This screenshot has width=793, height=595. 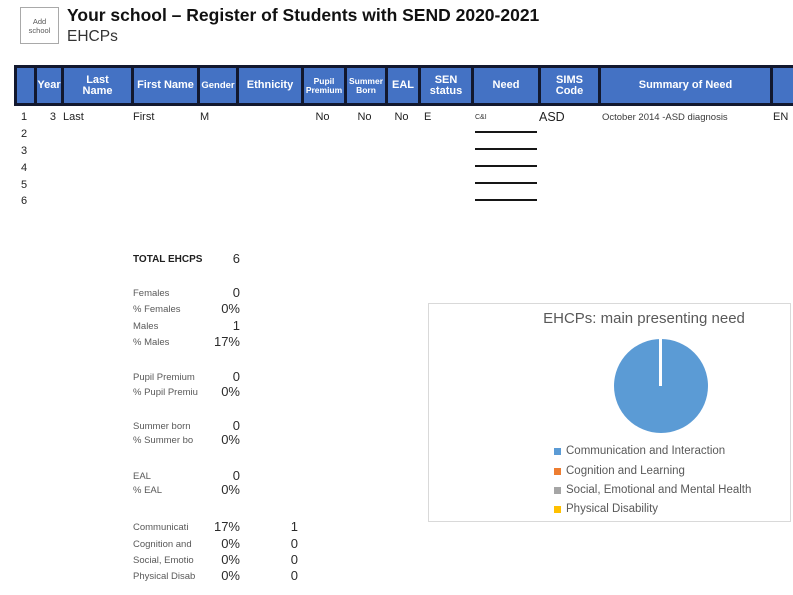 What do you see at coordinates (164, 377) in the screenshot?
I see `stat-label: Pupil Premium` at bounding box center [164, 377].